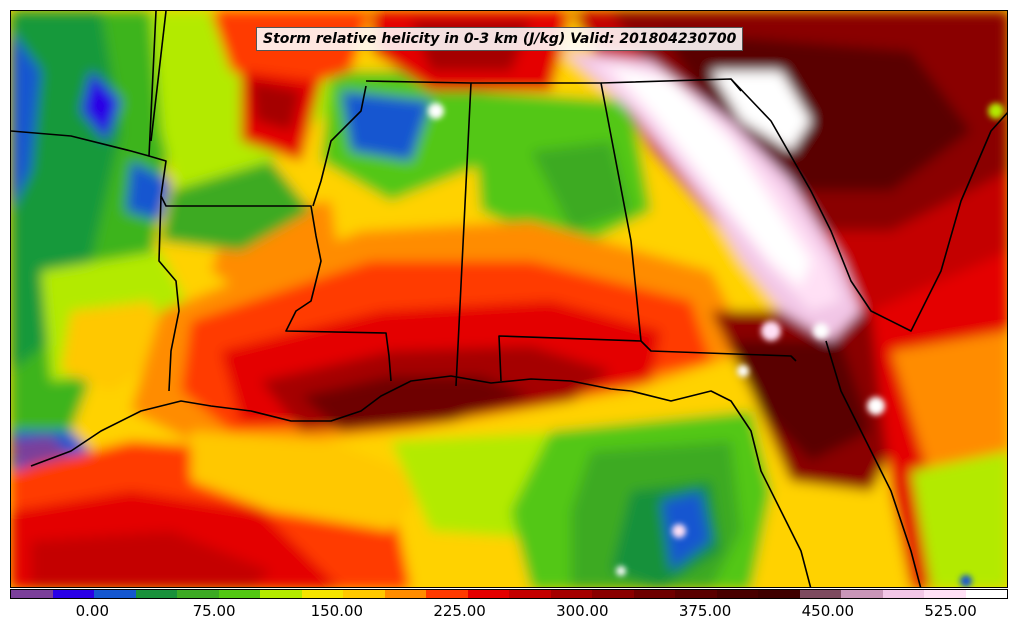 Image resolution: width=1018 pixels, height=633 pixels. I want to click on colorbar-tick-label: 225.00, so click(459, 611).